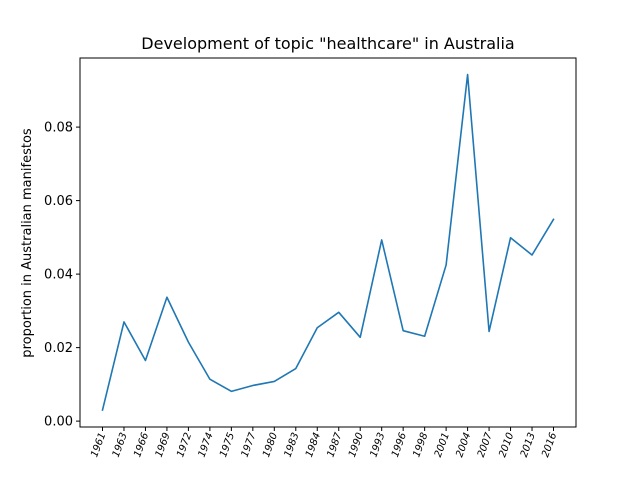 This screenshot has width=640, height=480. What do you see at coordinates (356, 445) in the screenshot?
I see `x-tick-label: 1990` at bounding box center [356, 445].